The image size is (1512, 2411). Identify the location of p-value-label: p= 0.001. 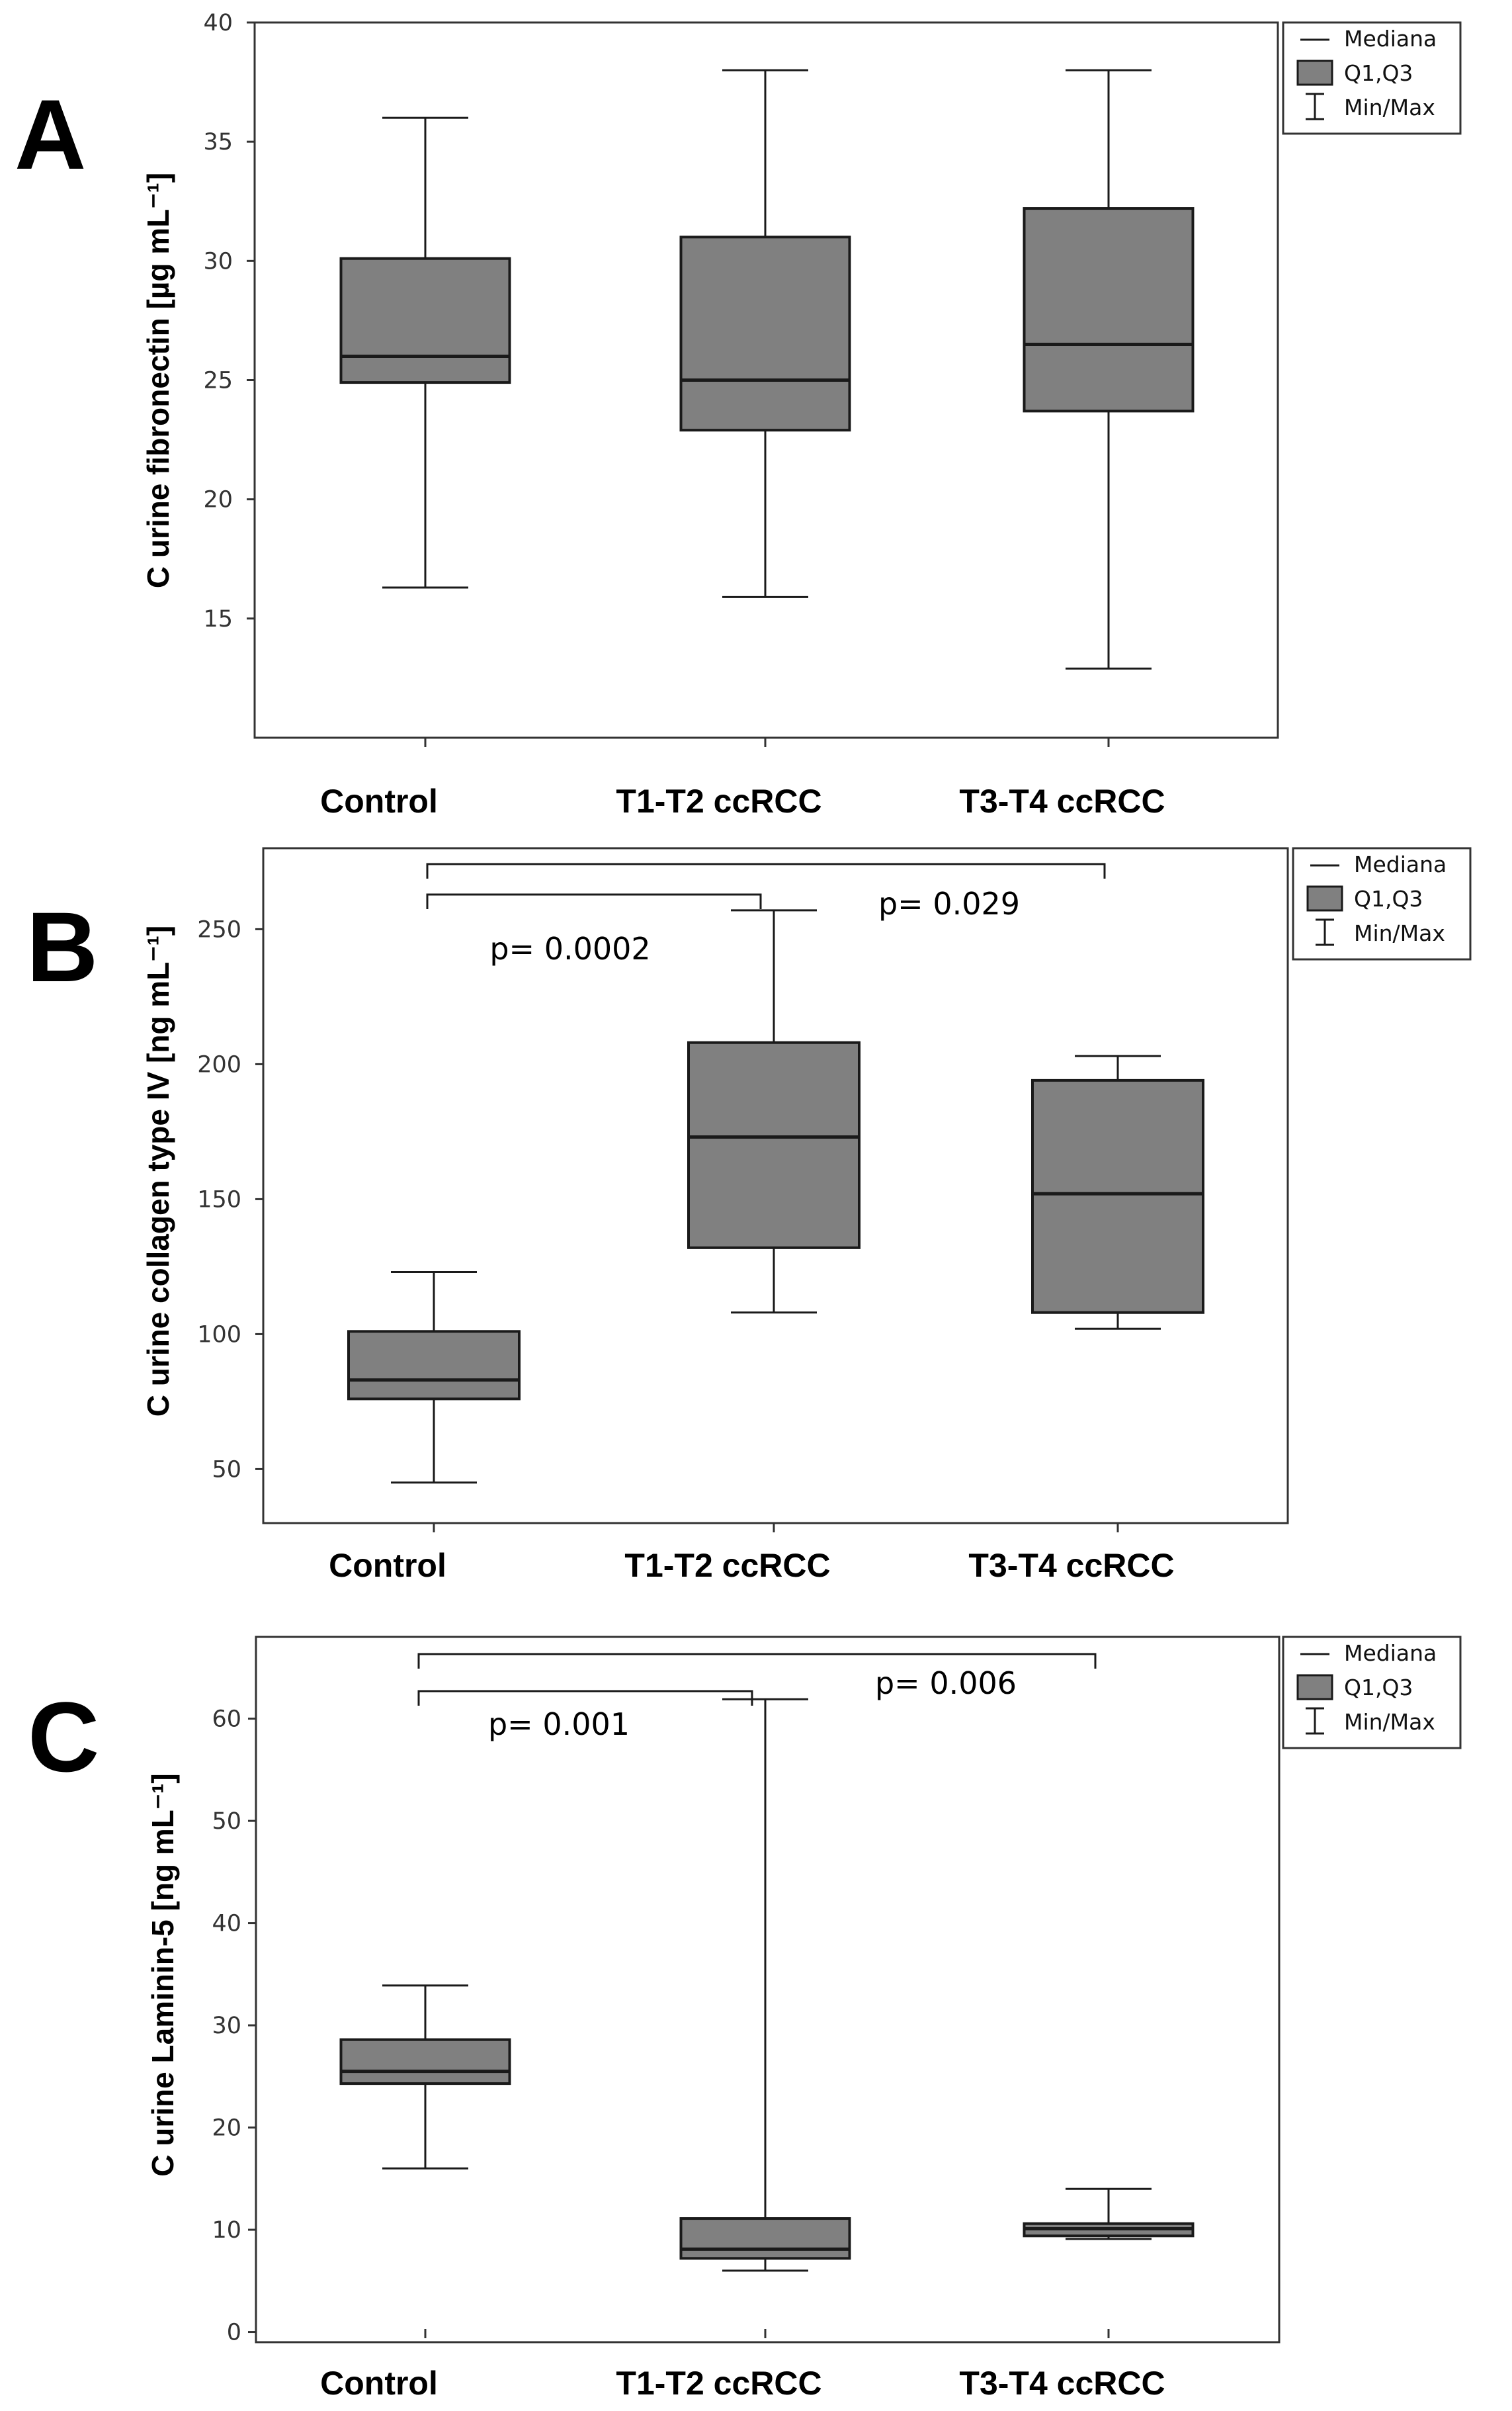
(559, 1724).